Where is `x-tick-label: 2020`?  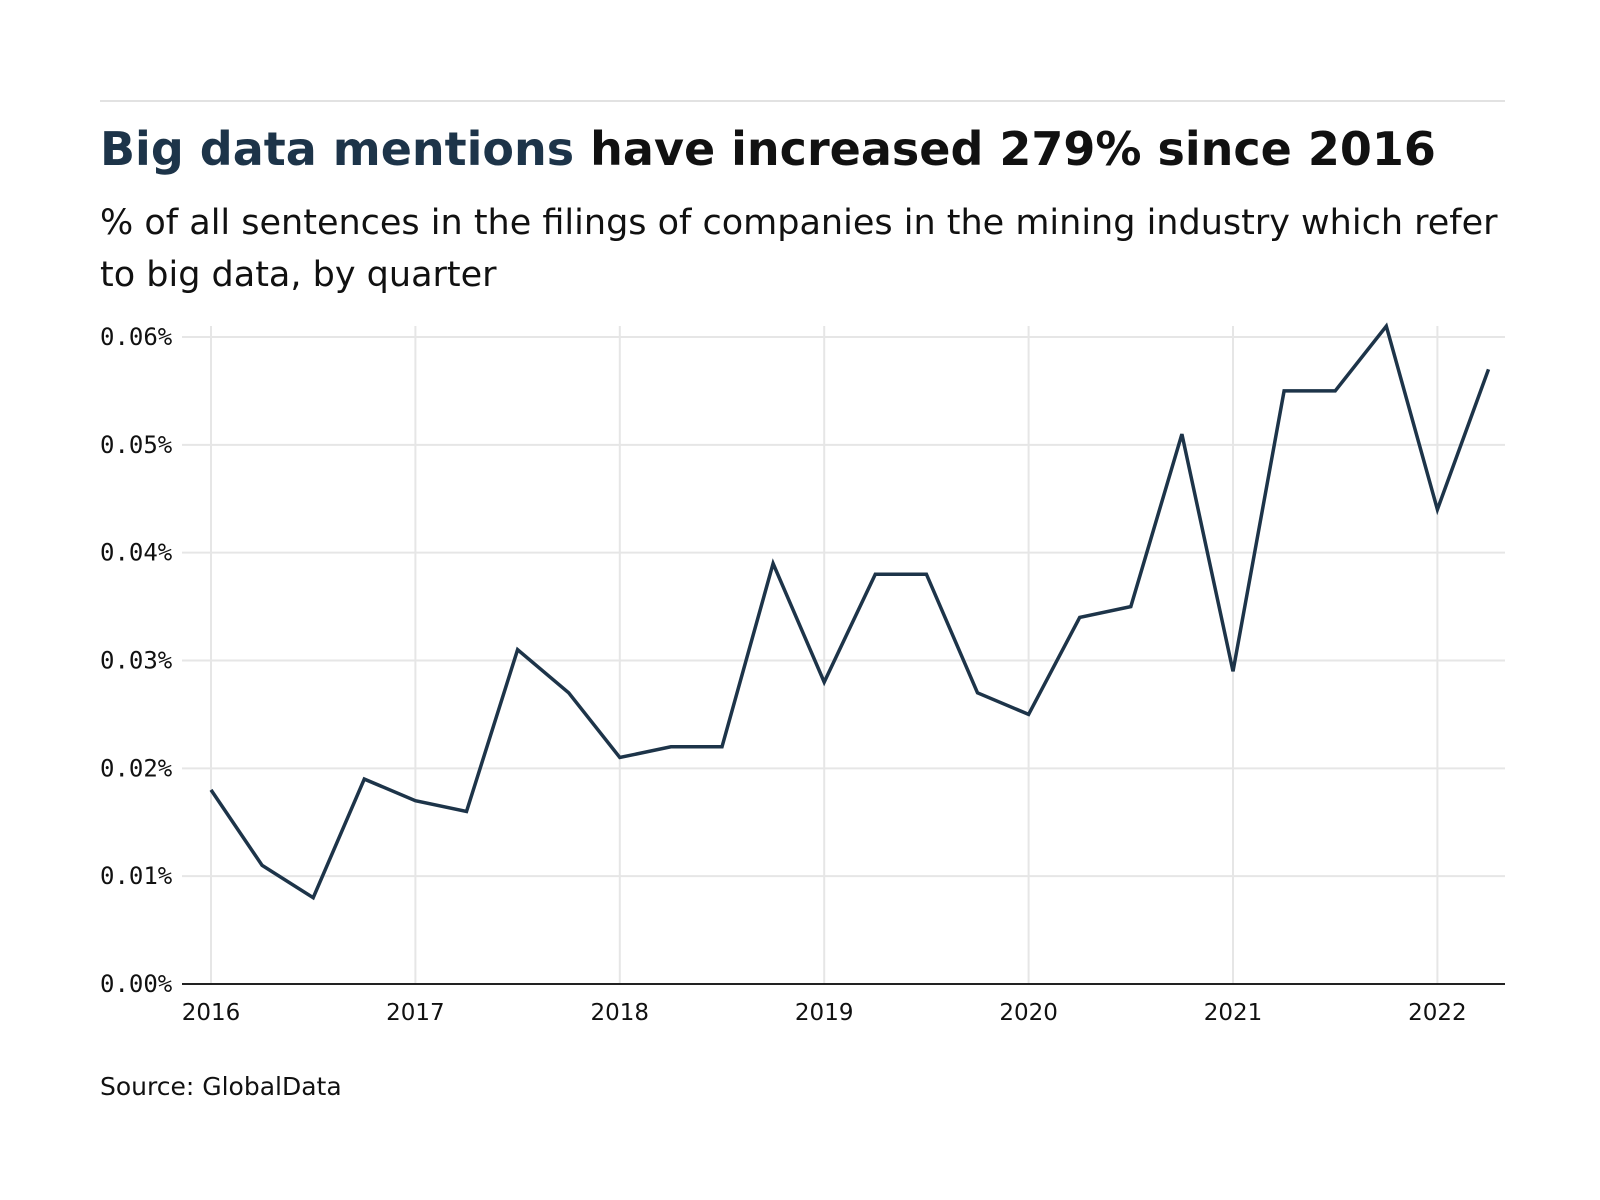 x-tick-label: 2020 is located at coordinates (1028, 1013).